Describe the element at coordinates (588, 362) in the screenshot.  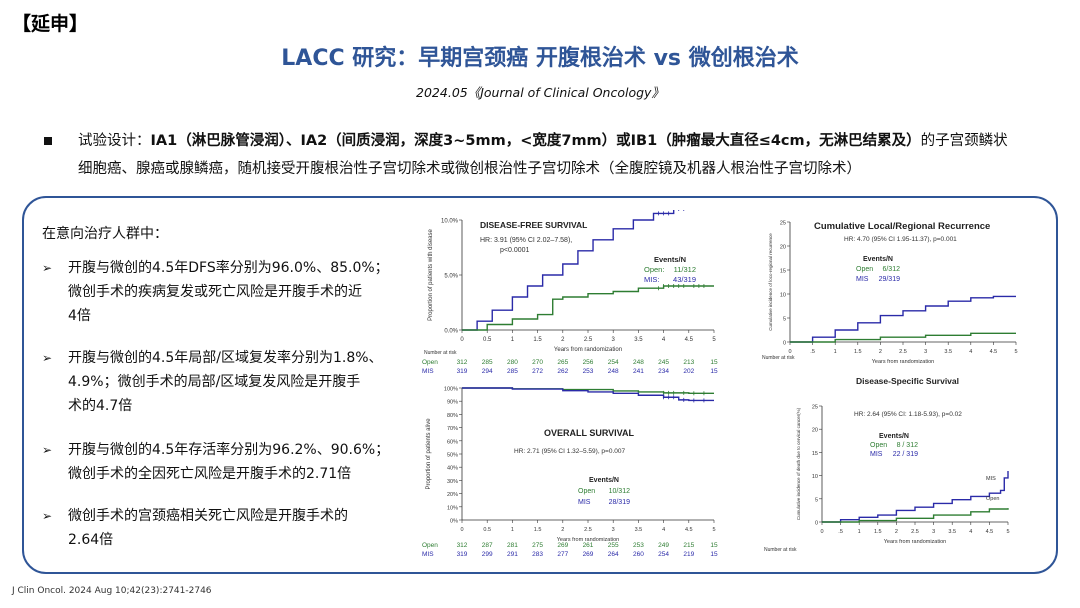
I see `risk-value: 256` at that location.